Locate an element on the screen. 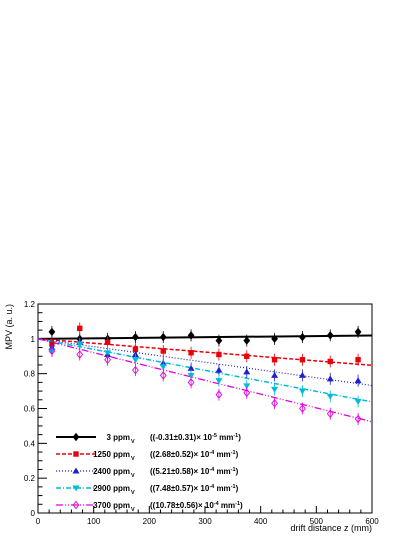 The width and height of the screenshot is (415, 537). y-tick-label: 0.6 is located at coordinates (30, 409).